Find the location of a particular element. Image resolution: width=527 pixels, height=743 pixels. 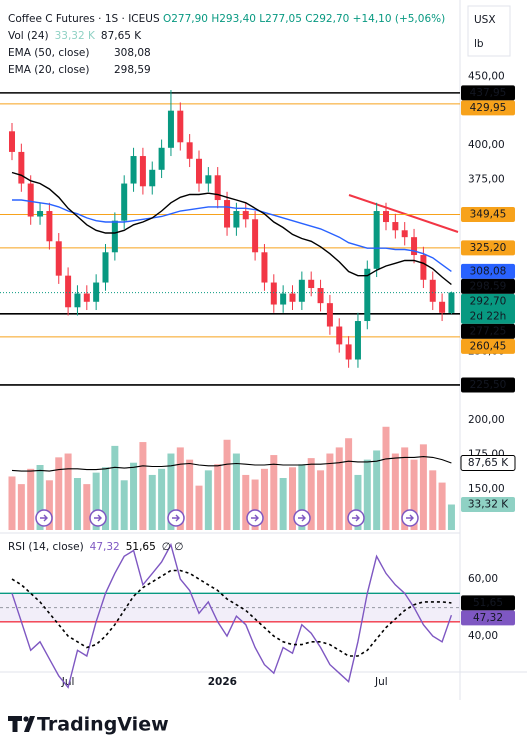

header-part: Coffee C Futures · 1S · ICEUS is located at coordinates (84, 19).